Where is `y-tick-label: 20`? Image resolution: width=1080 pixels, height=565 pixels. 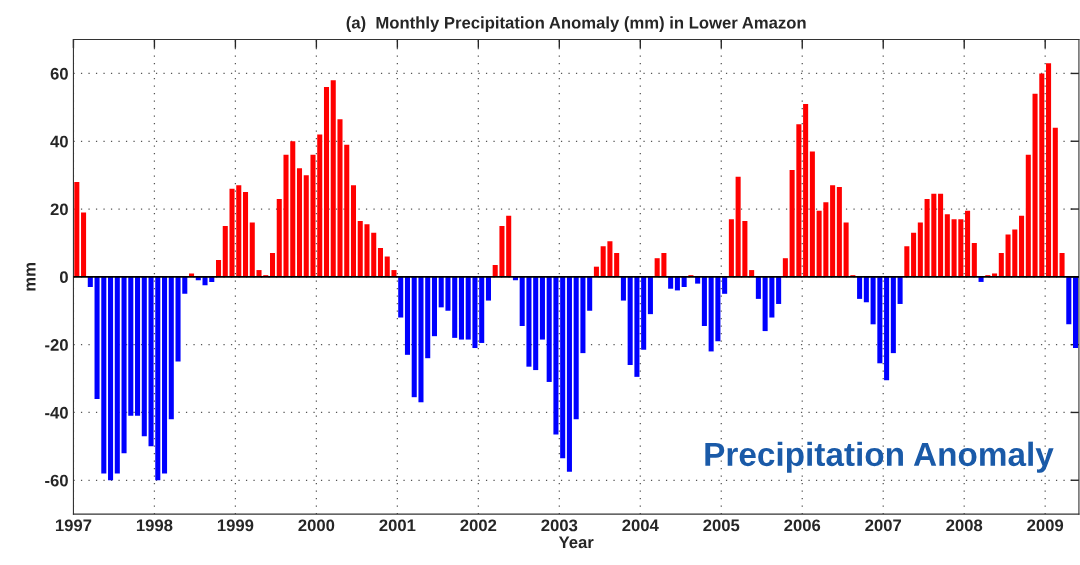 y-tick-label: 20 is located at coordinates (59, 209).